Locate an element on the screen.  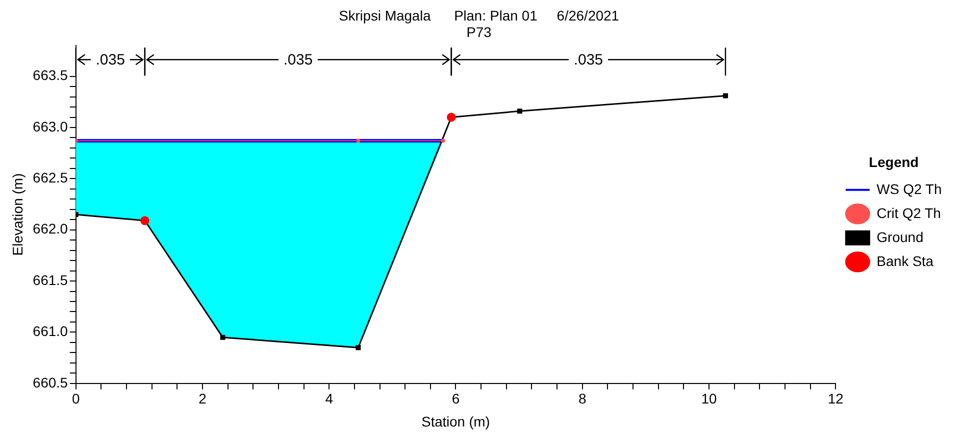
y-tick-label: 661.5 is located at coordinates (50, 280).